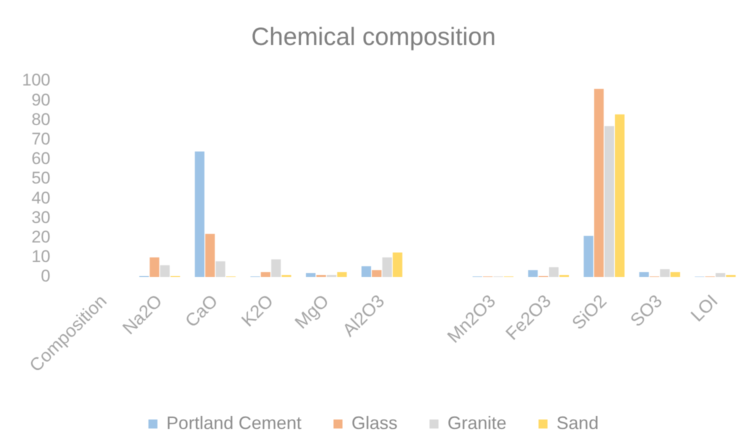 This screenshot has height=443, width=745. Describe the element at coordinates (36, 80) in the screenshot. I see `y-tick-label: 100` at that location.